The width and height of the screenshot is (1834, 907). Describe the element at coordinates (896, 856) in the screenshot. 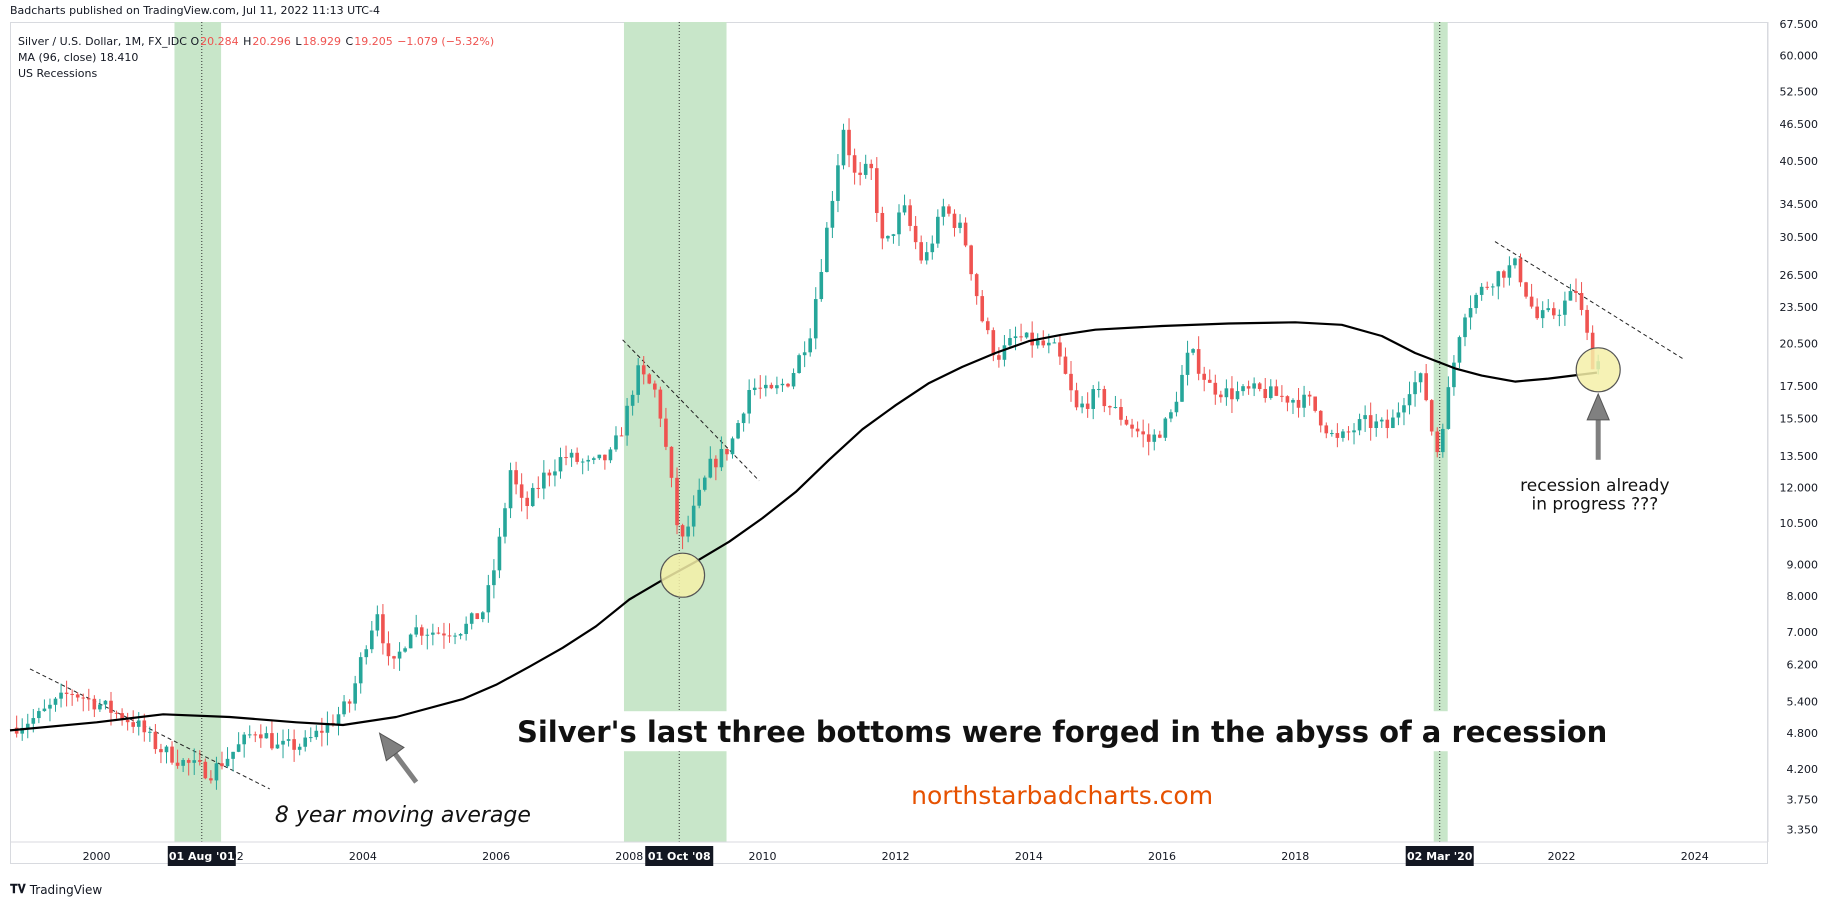

I see `time-tick-label: 2012` at that location.